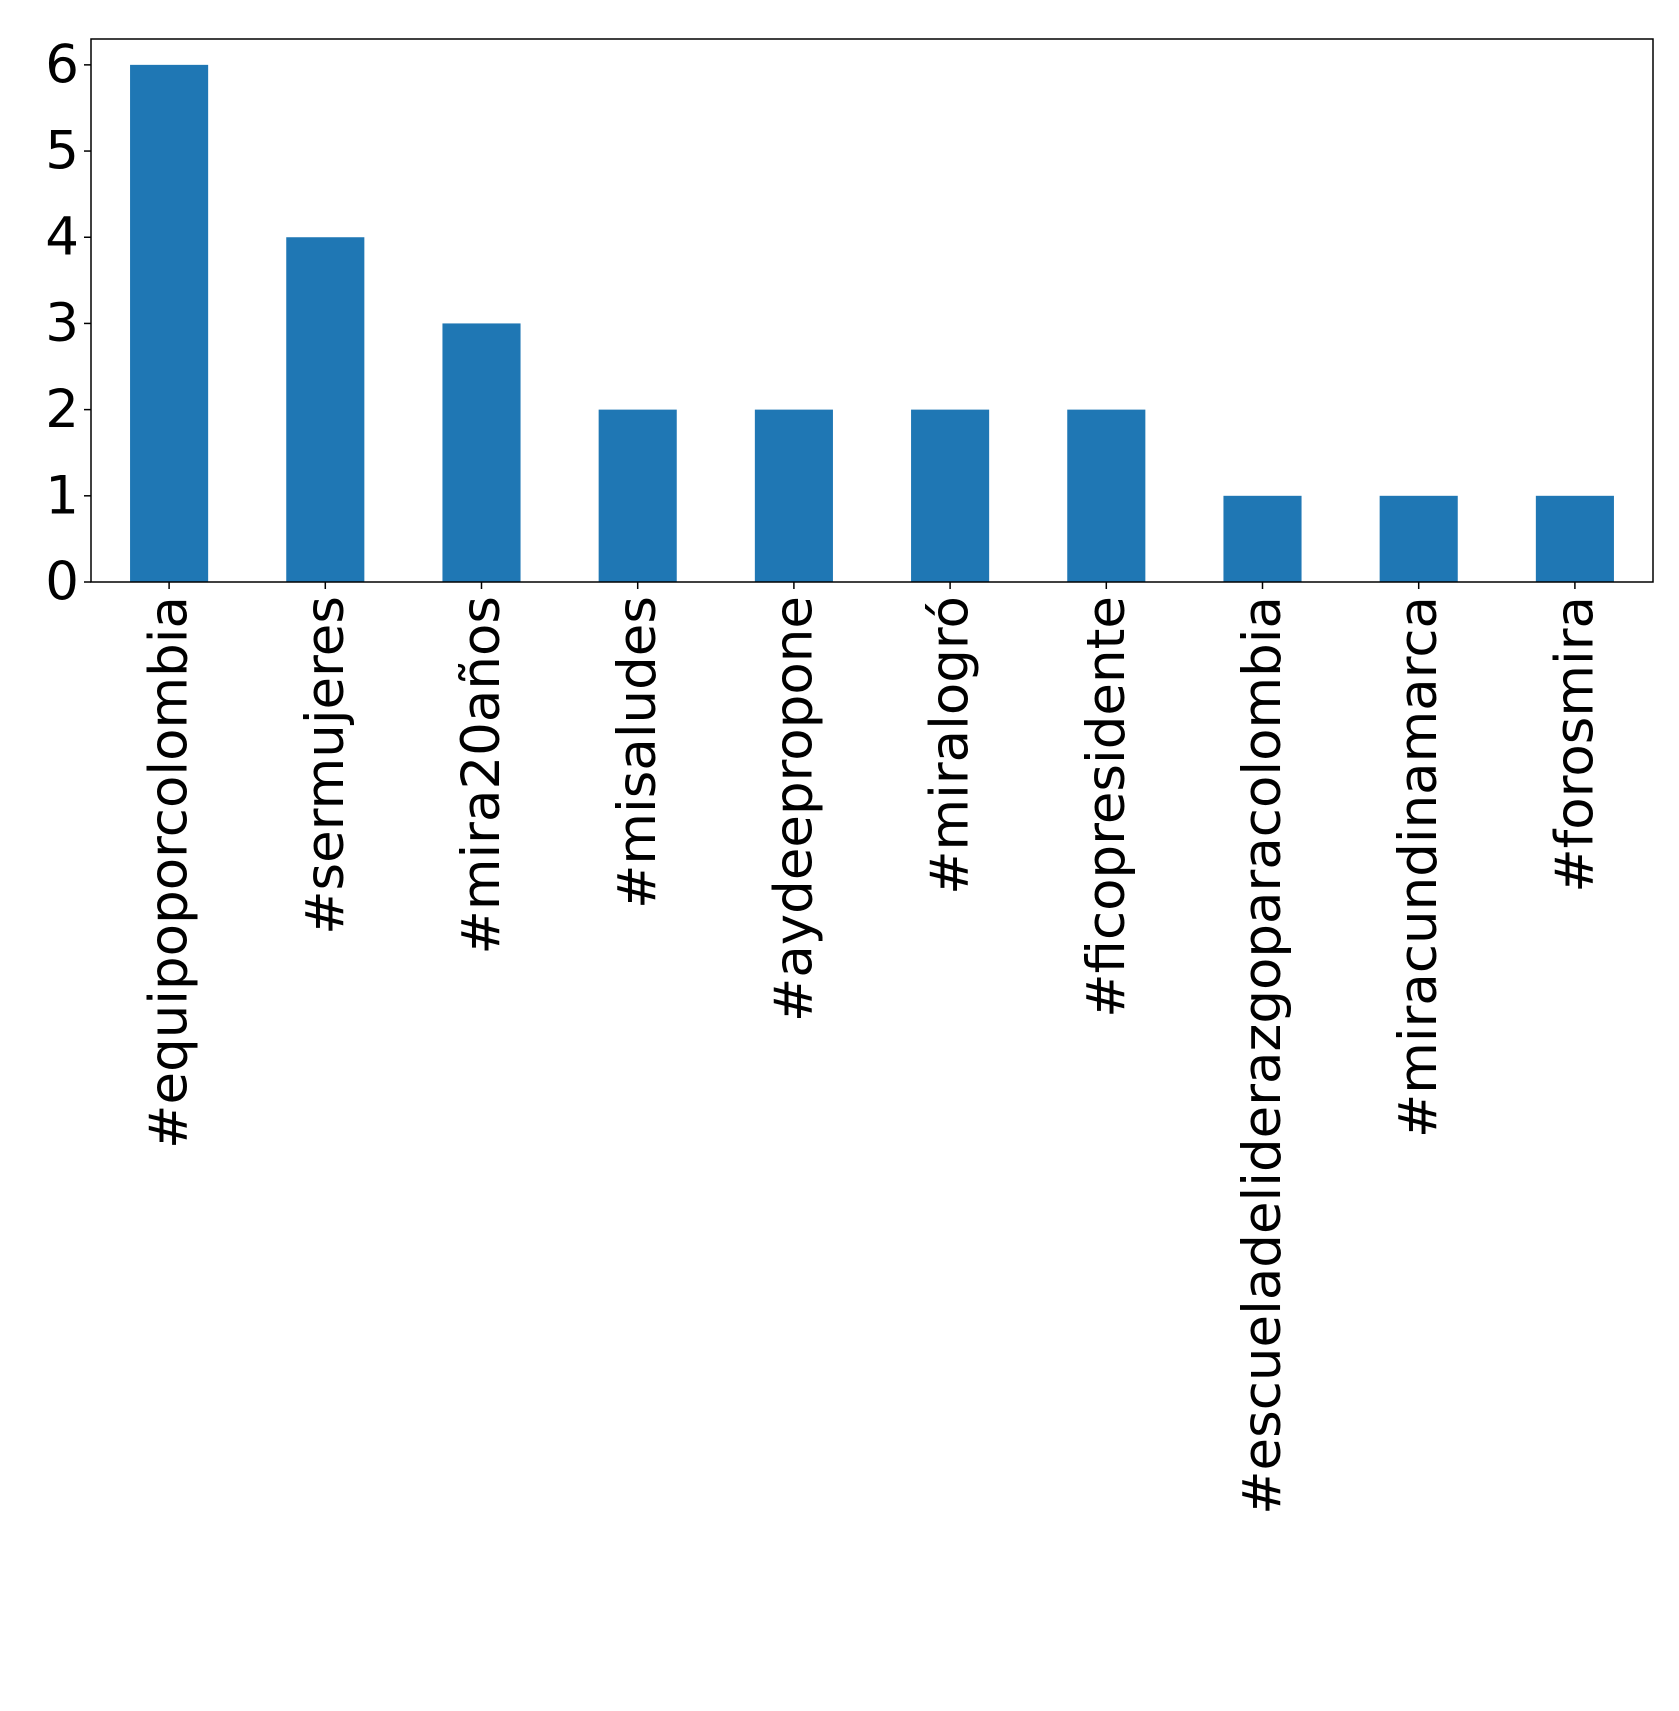 Image resolution: width=1679 pixels, height=1711 pixels. I want to click on y-tick-label: 3, so click(62, 323).